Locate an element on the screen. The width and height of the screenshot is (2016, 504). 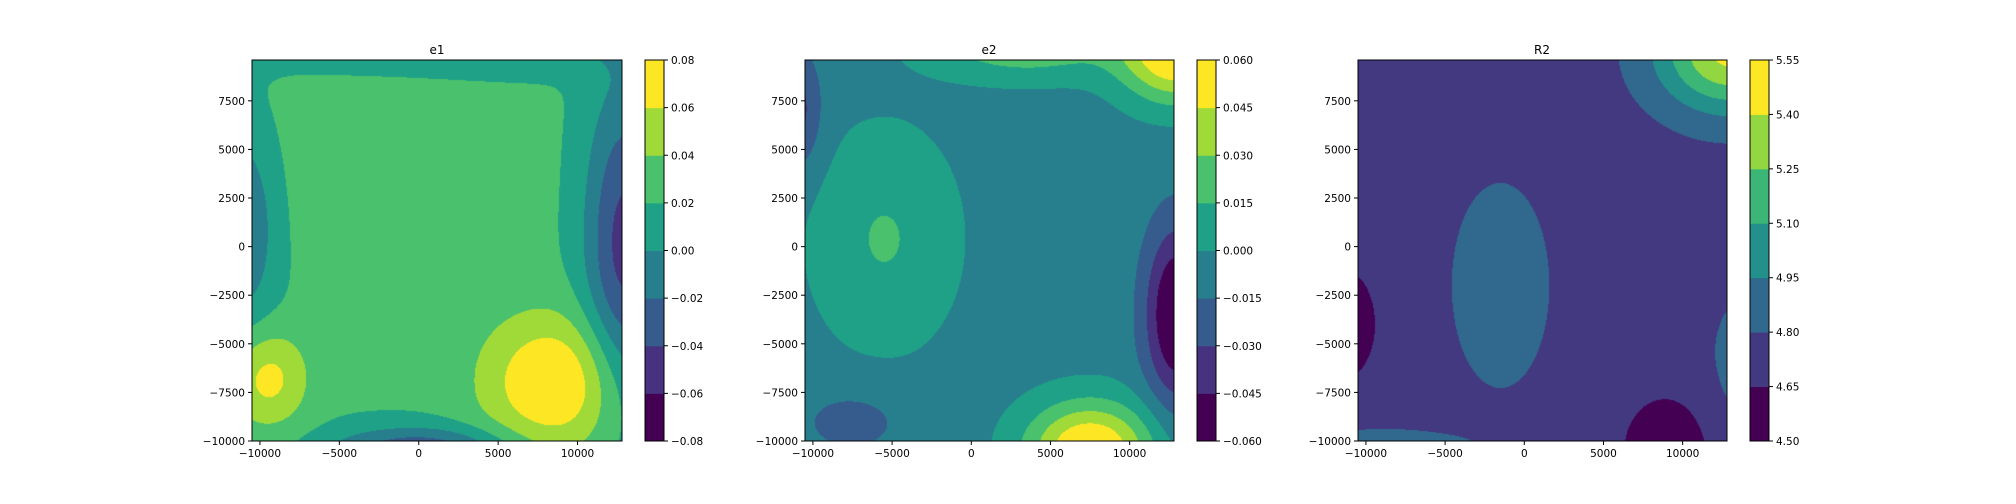
colorbar-tick-label: 0.04 is located at coordinates (683, 156).